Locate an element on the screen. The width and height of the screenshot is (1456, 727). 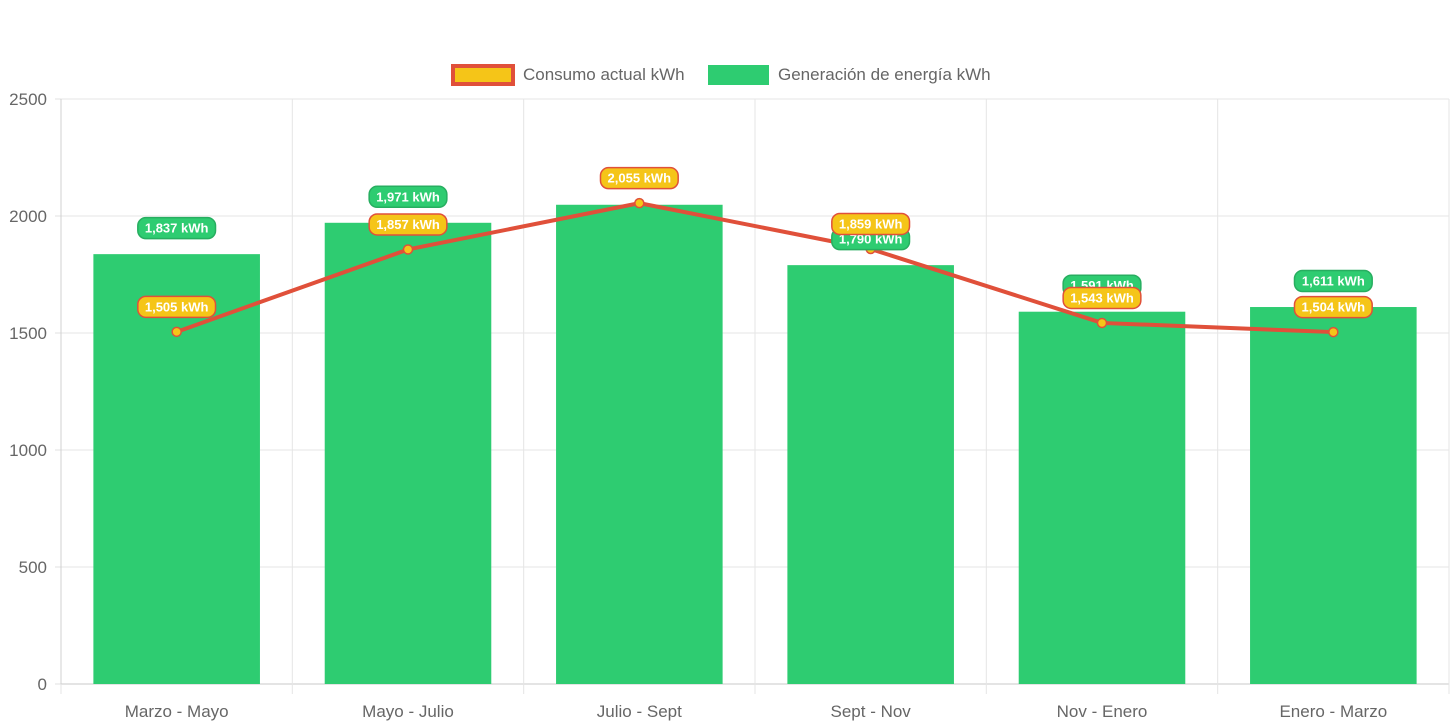
y-tick-label: 1000 is located at coordinates (28, 450).